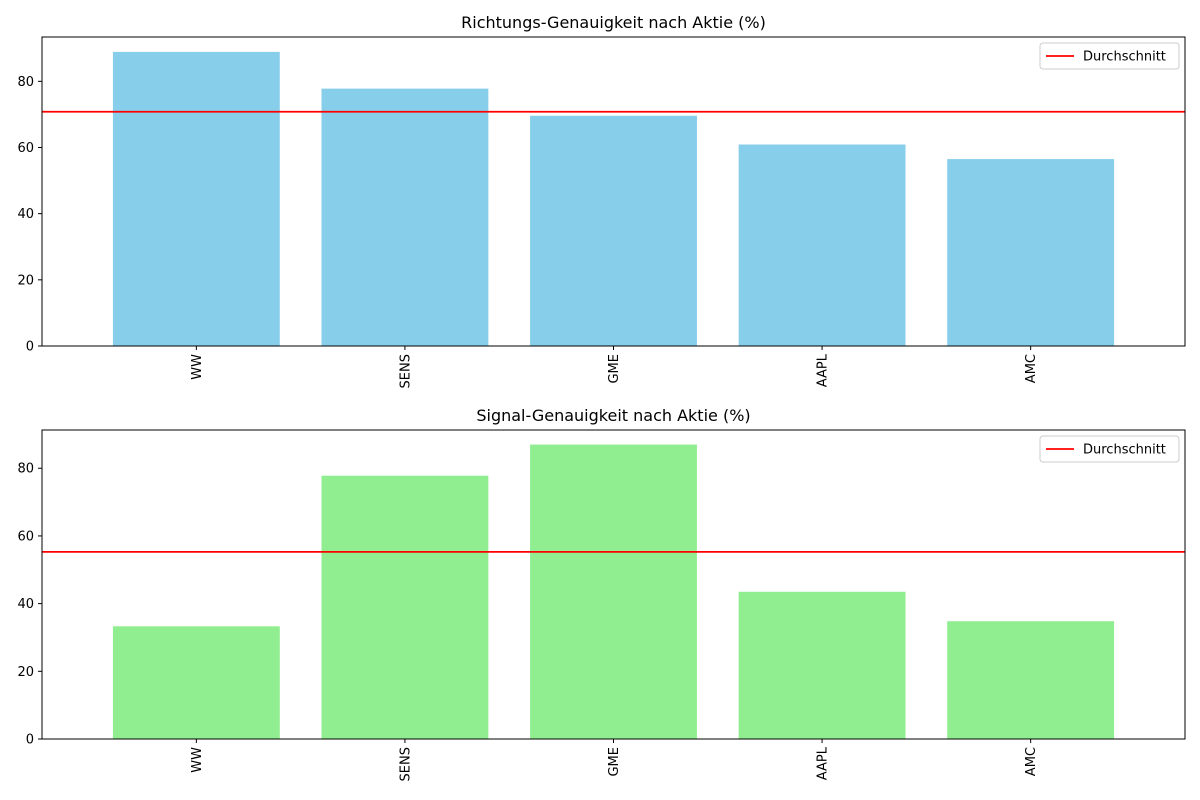 The width and height of the screenshot is (1200, 800). I want to click on chart2-xtick-label-aapl: AAPL, so click(823, 763).